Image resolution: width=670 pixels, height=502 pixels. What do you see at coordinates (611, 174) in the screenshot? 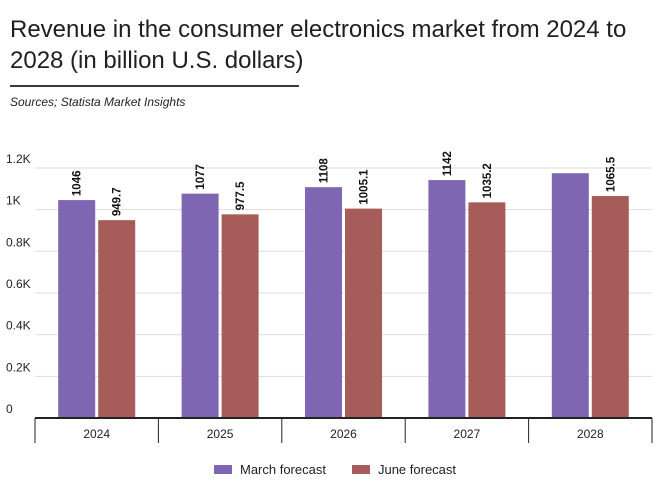
I see `data-label: 1065.5` at bounding box center [611, 174].